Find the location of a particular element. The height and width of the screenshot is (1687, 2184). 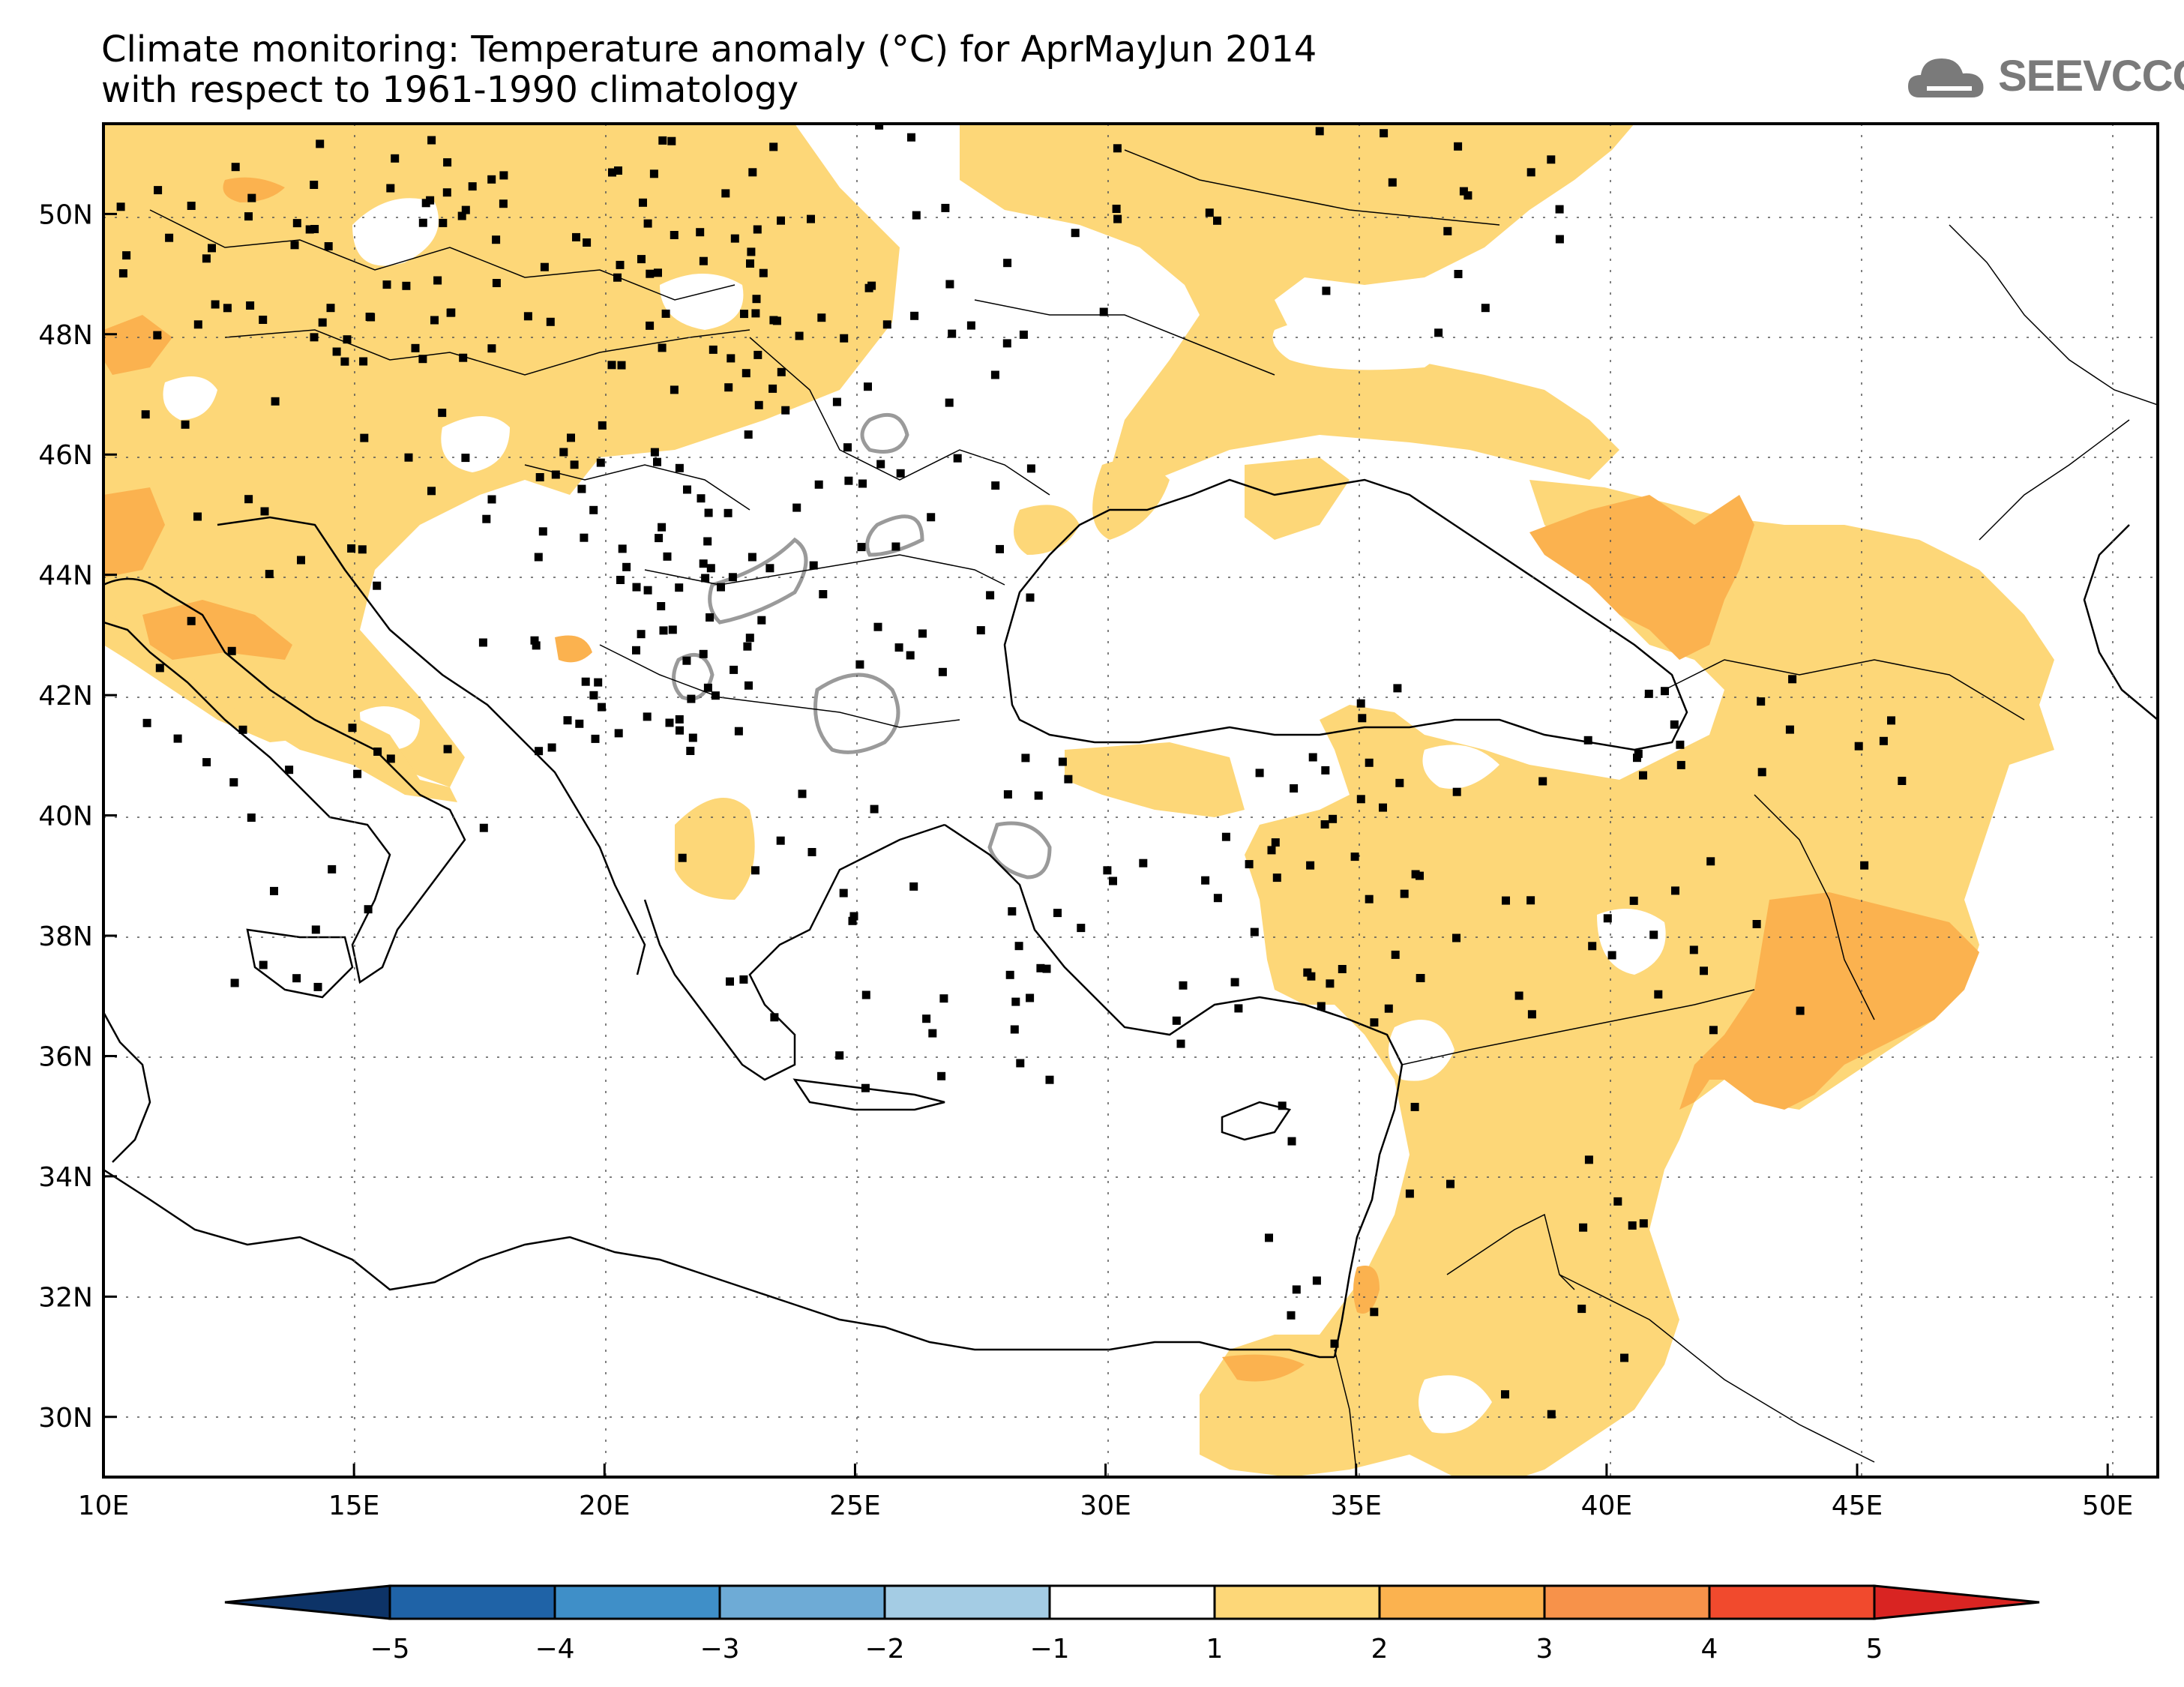

lon-tick-label: 30E is located at coordinates (1105, 1506).